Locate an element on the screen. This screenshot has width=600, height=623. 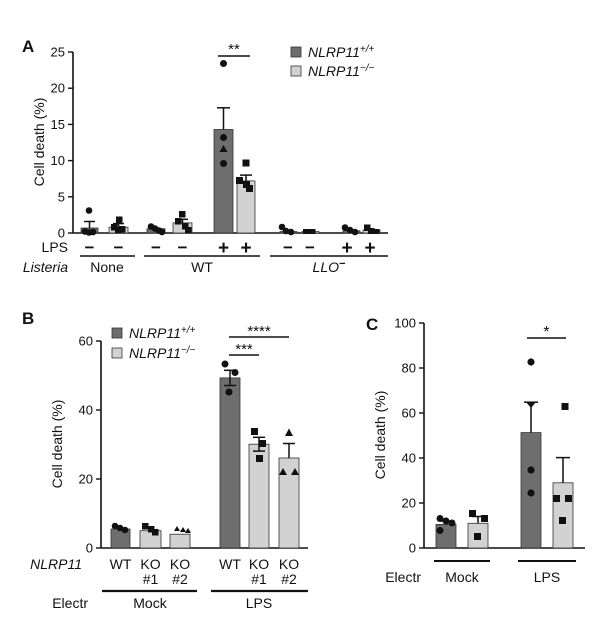
lps-marks: − − − − + + − − + + is located at coordinates (230, 248).